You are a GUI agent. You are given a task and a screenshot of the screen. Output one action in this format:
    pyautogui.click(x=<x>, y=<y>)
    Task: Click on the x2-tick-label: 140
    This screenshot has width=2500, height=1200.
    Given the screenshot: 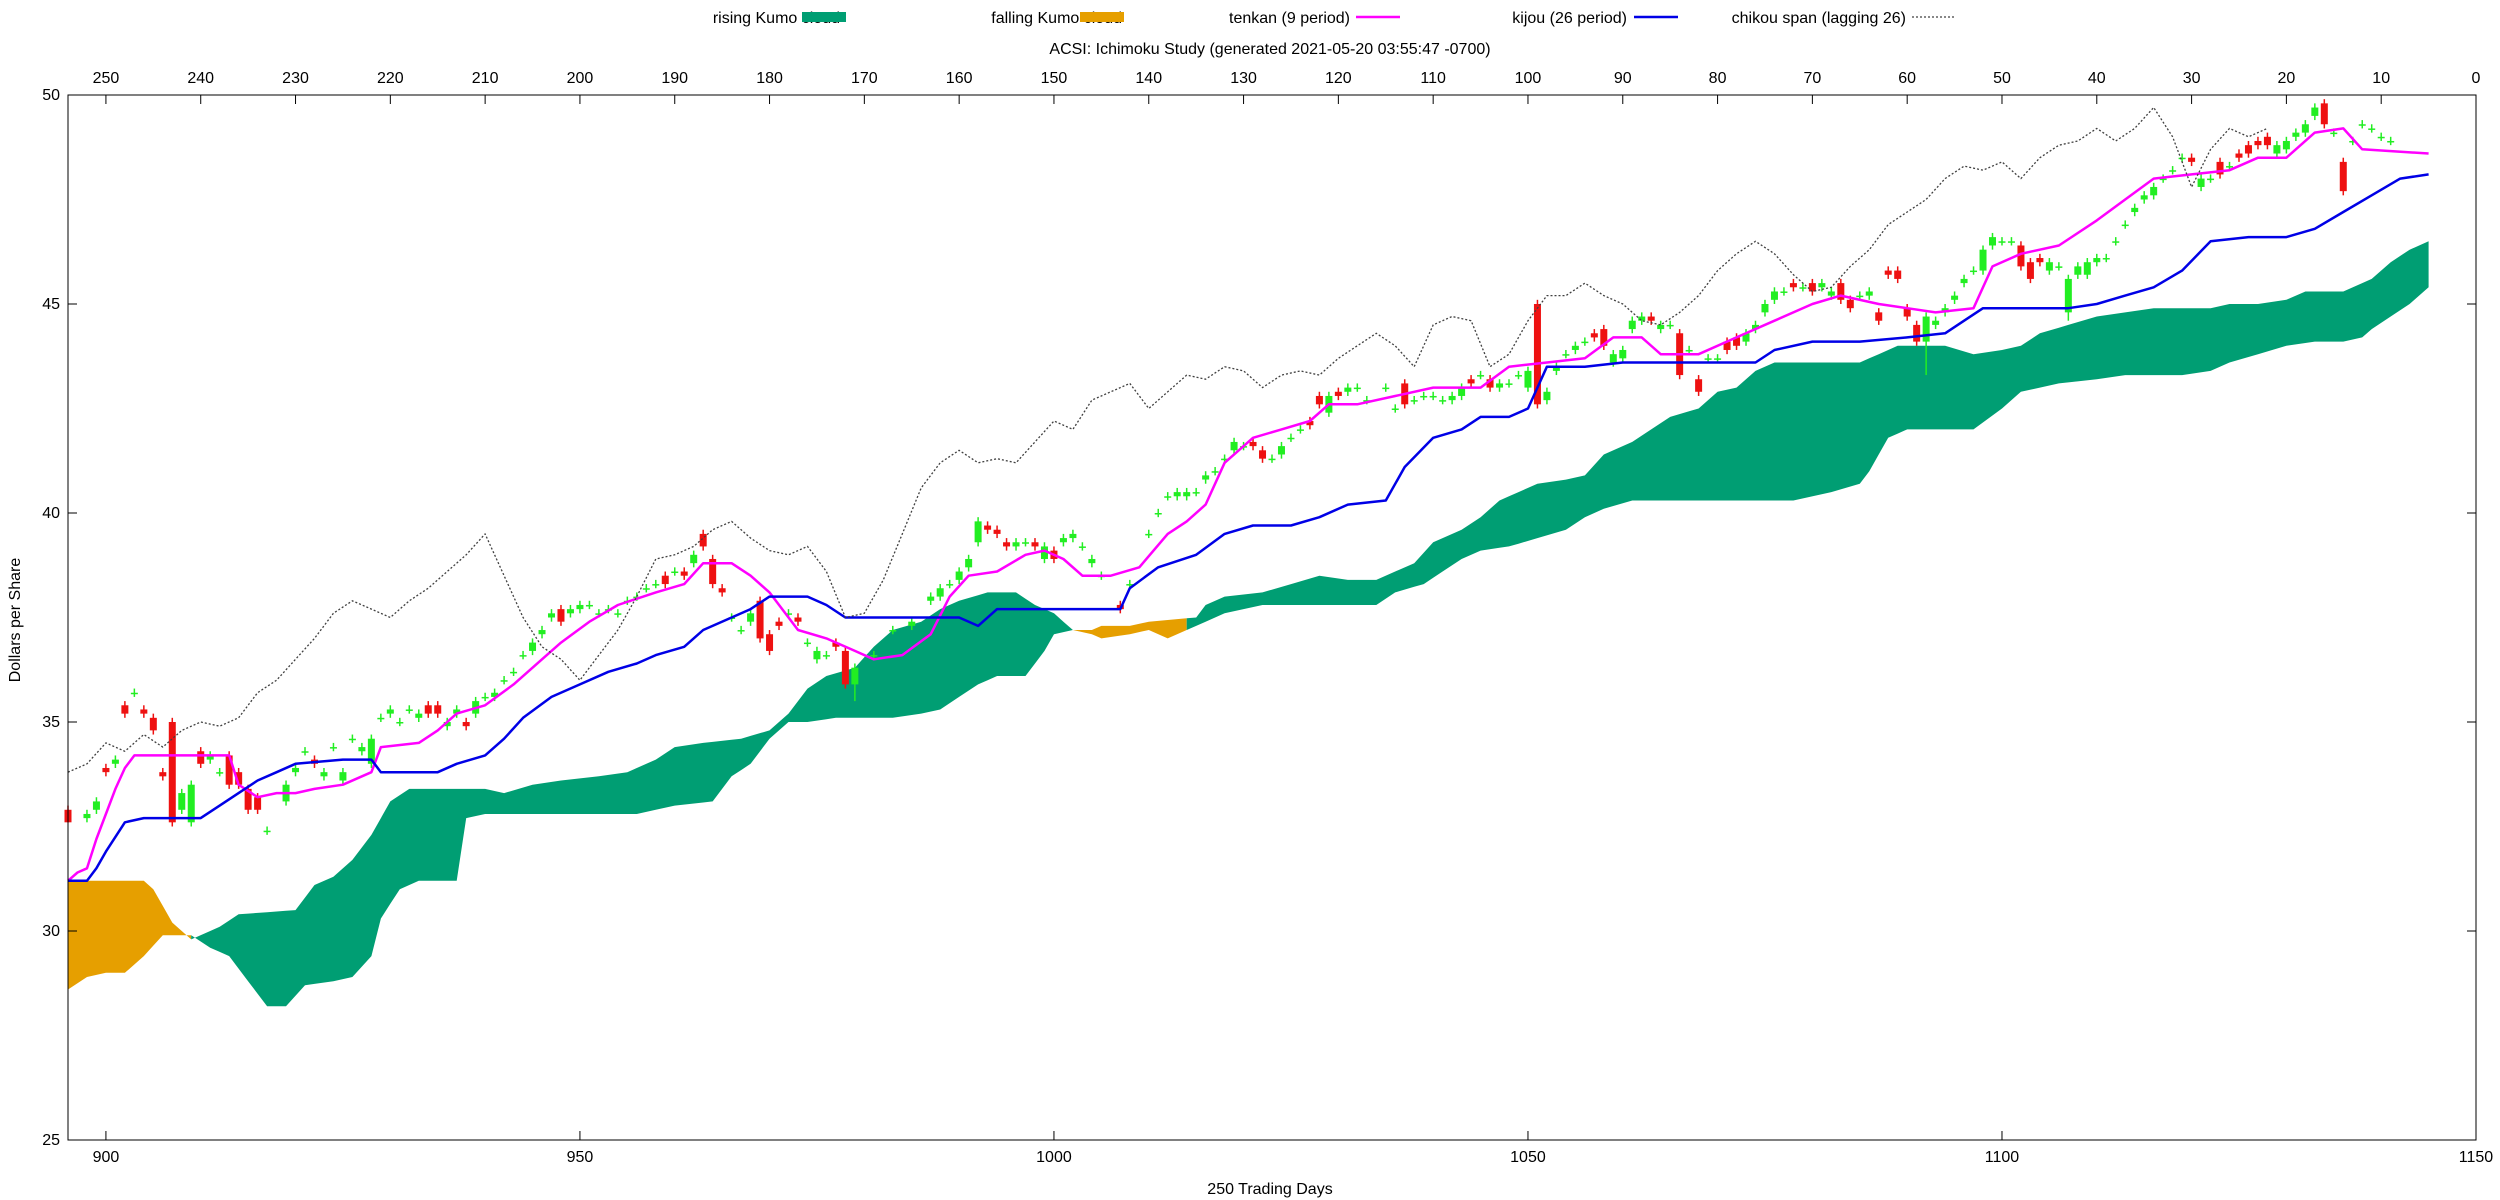 What is the action you would take?
    pyautogui.click(x=1148, y=78)
    